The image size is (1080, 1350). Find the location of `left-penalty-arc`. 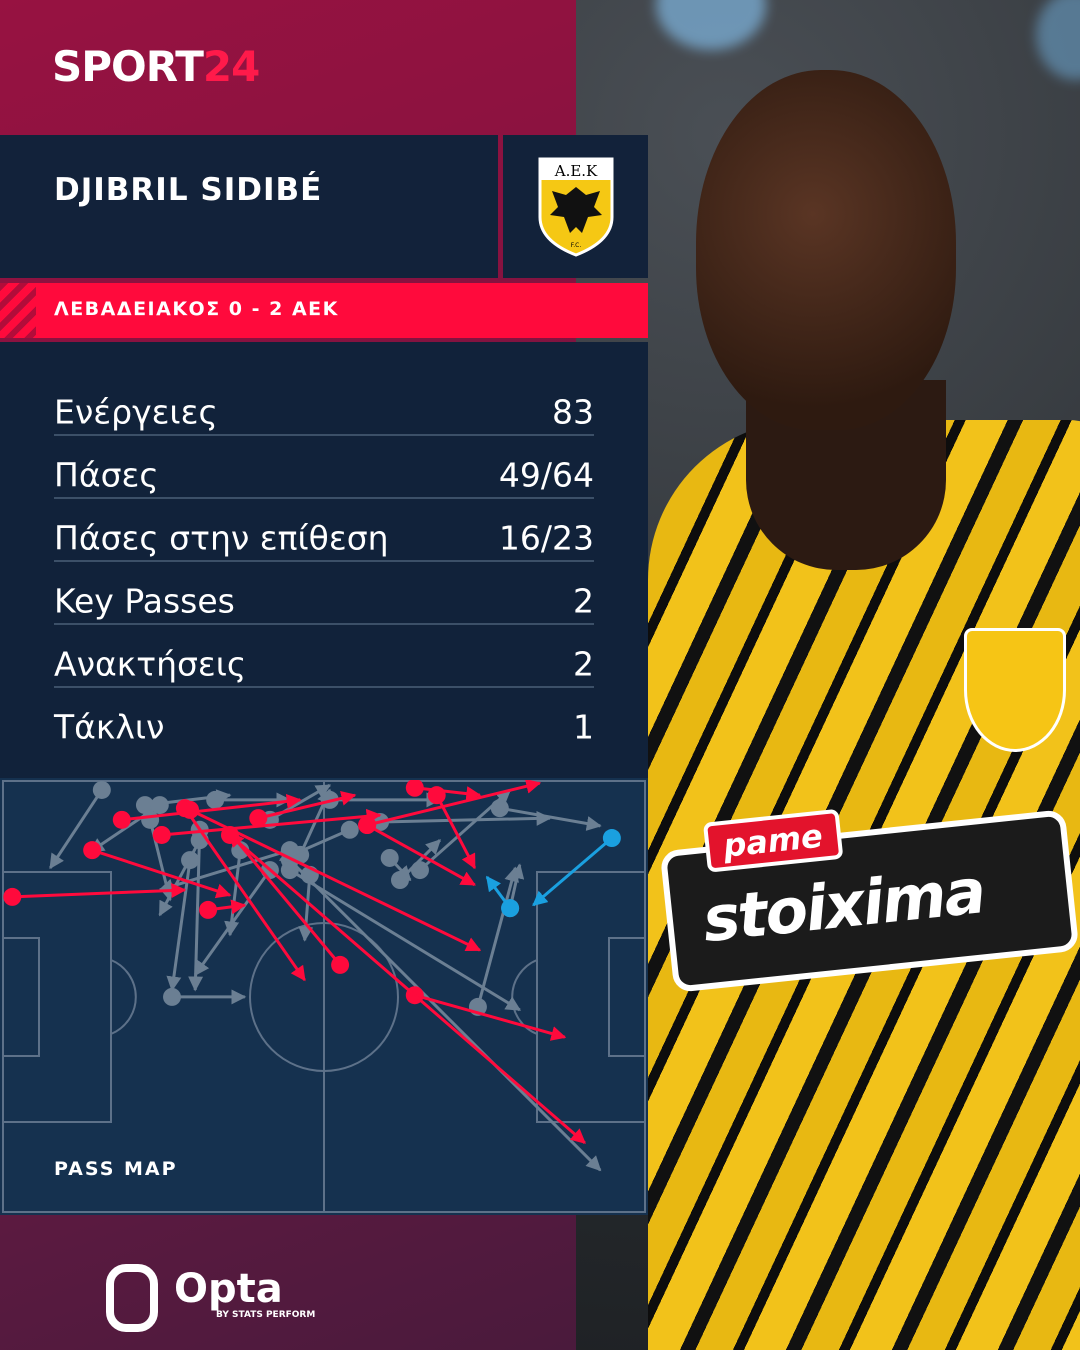

left-penalty-arc is located at coordinates (123, 997).